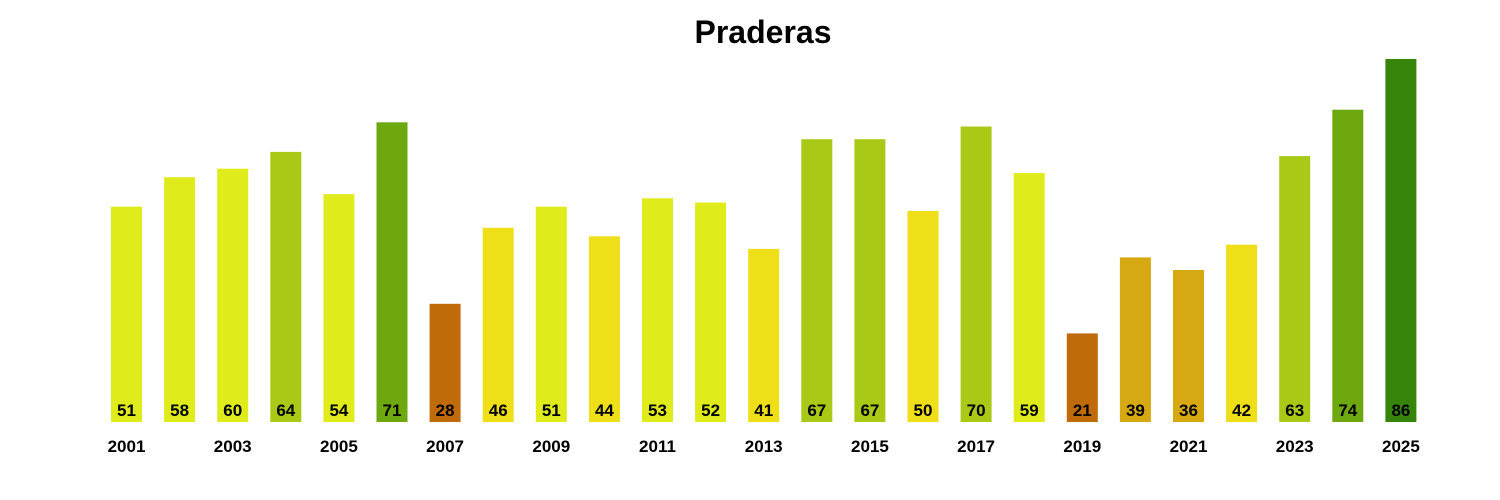 The width and height of the screenshot is (1500, 500). I want to click on bar-2012, so click(711, 312).